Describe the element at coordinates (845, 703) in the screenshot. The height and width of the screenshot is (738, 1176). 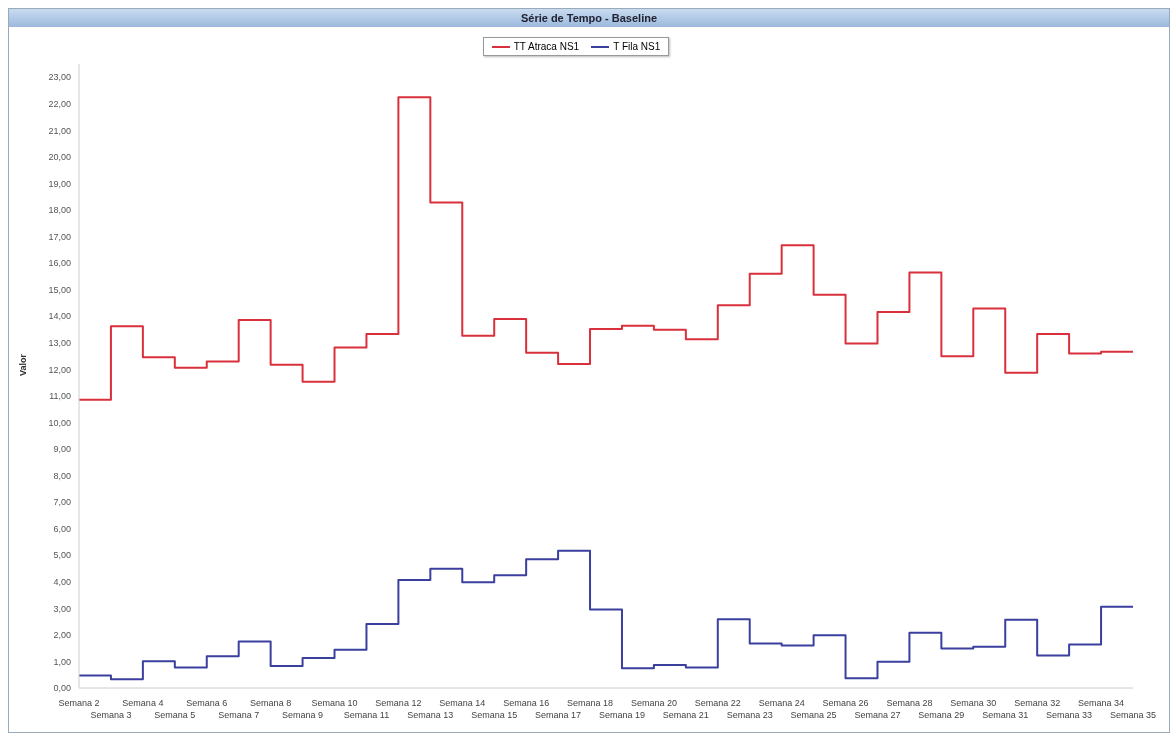
I see `x-tick-label: Semana 26` at that location.